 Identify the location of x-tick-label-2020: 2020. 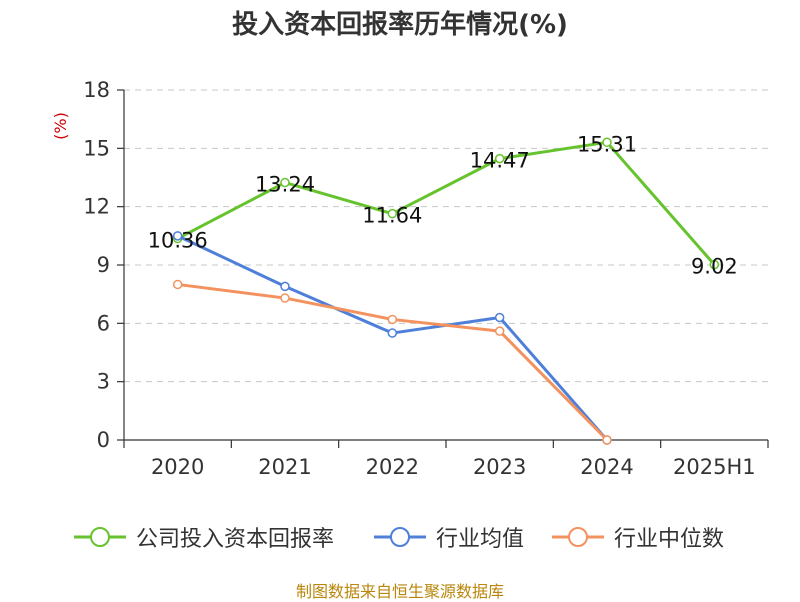
(177, 467).